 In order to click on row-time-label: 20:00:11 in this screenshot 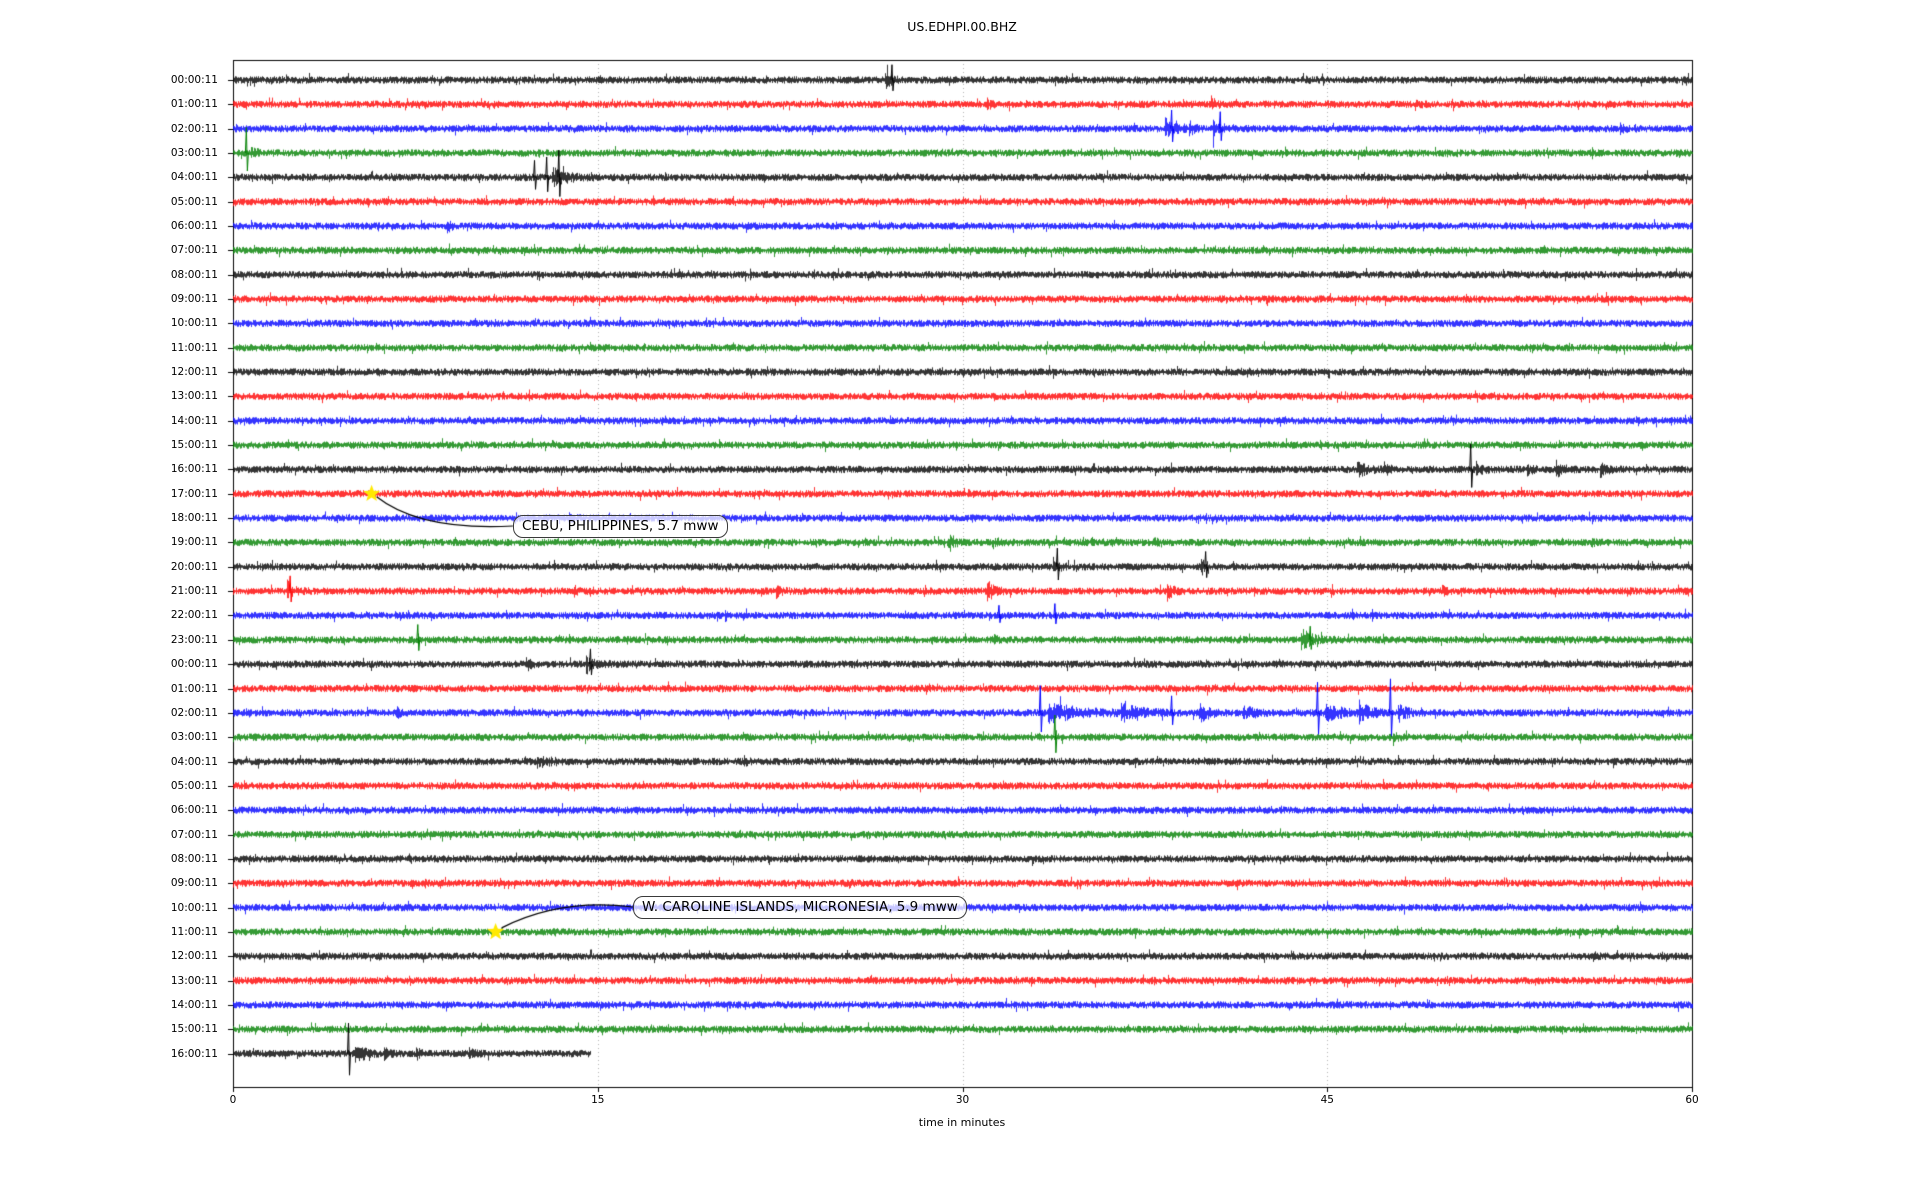, I will do `click(194, 566)`.